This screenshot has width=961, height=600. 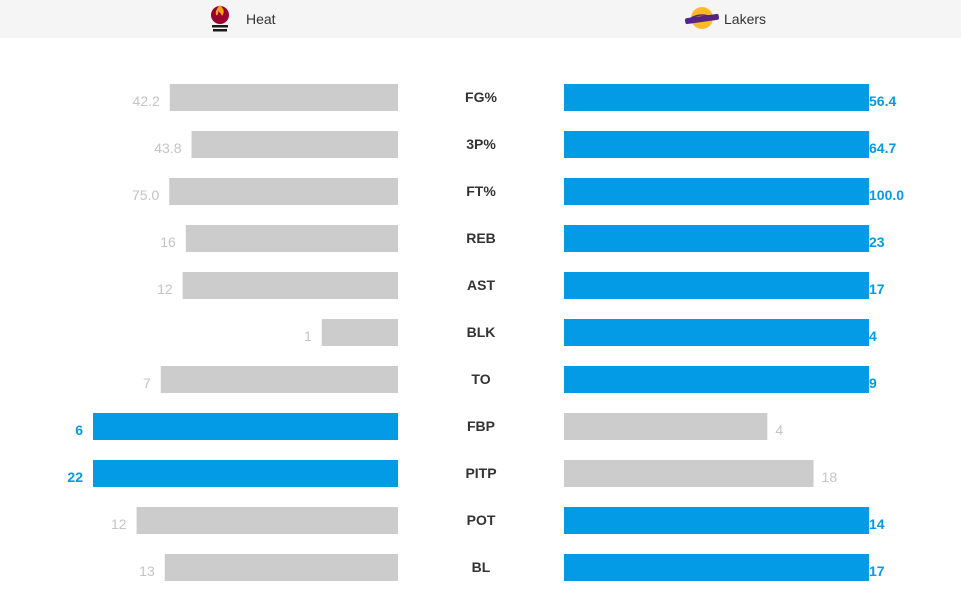 What do you see at coordinates (480, 473) in the screenshot?
I see `stat-label-pitp: PITP` at bounding box center [480, 473].